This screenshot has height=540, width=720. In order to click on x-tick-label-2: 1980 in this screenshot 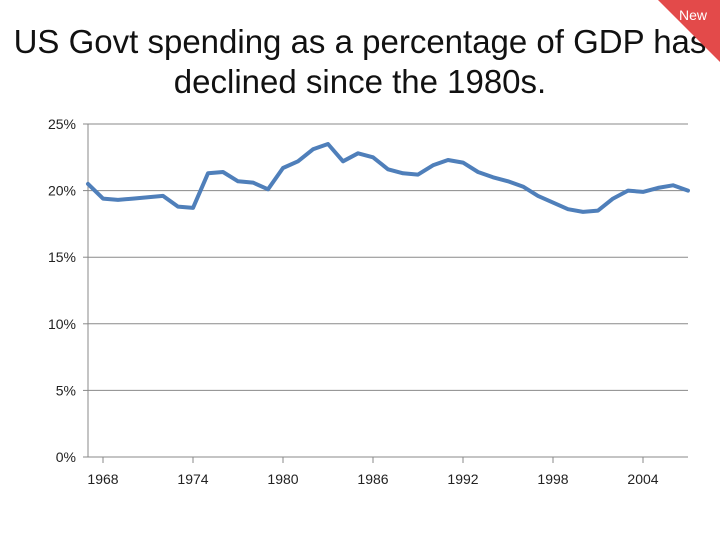, I will do `click(282, 479)`.